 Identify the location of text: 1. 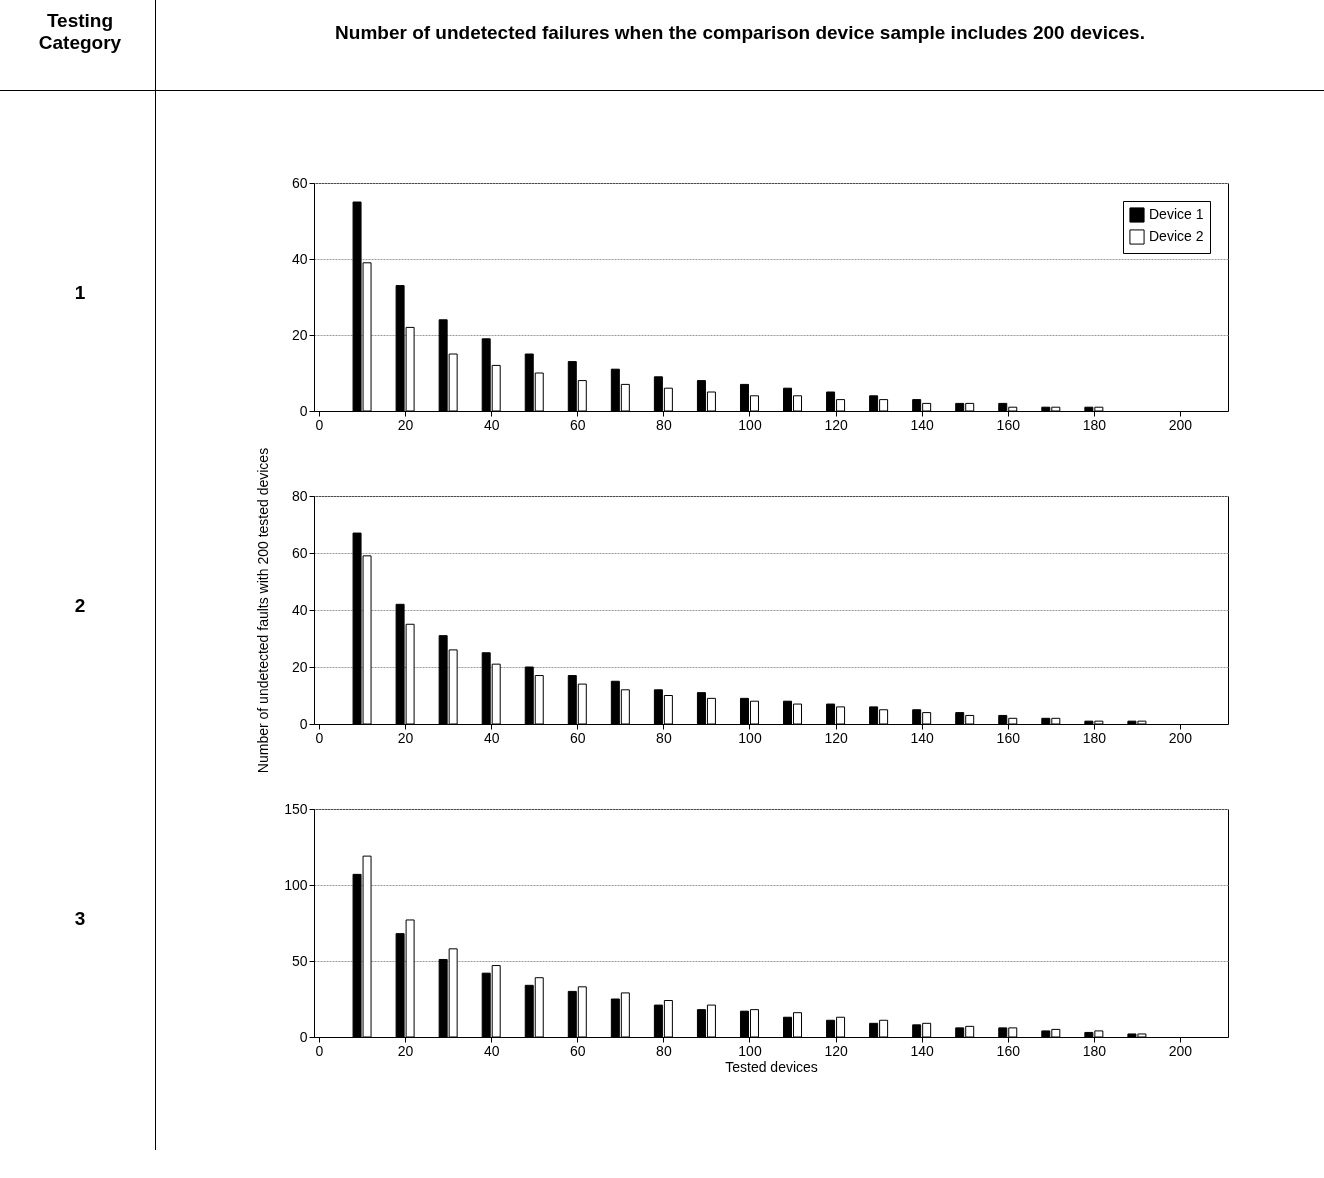
(80, 293).